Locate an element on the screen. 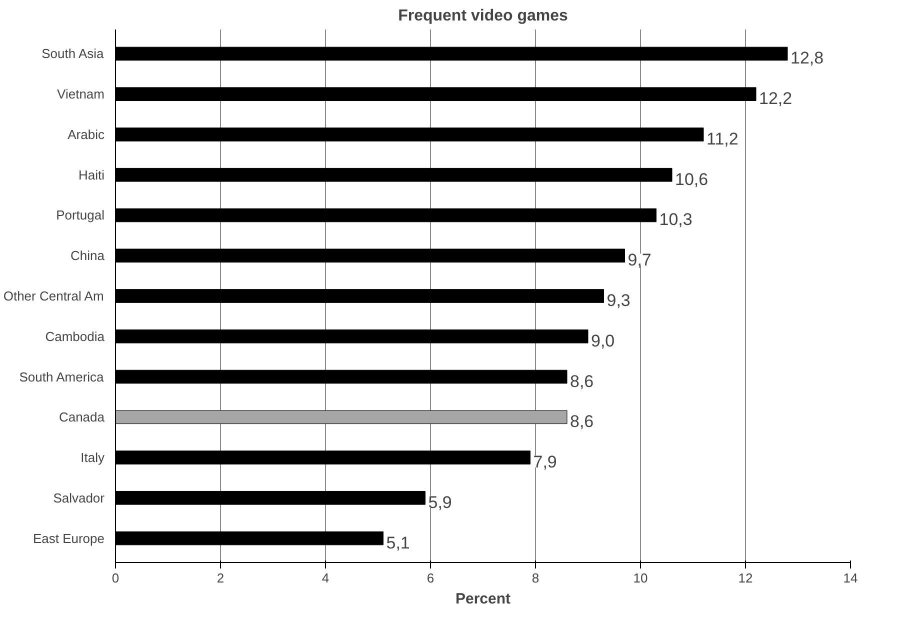 Image resolution: width=897 pixels, height=619 pixels. data-label: 12,8 is located at coordinates (807, 58).